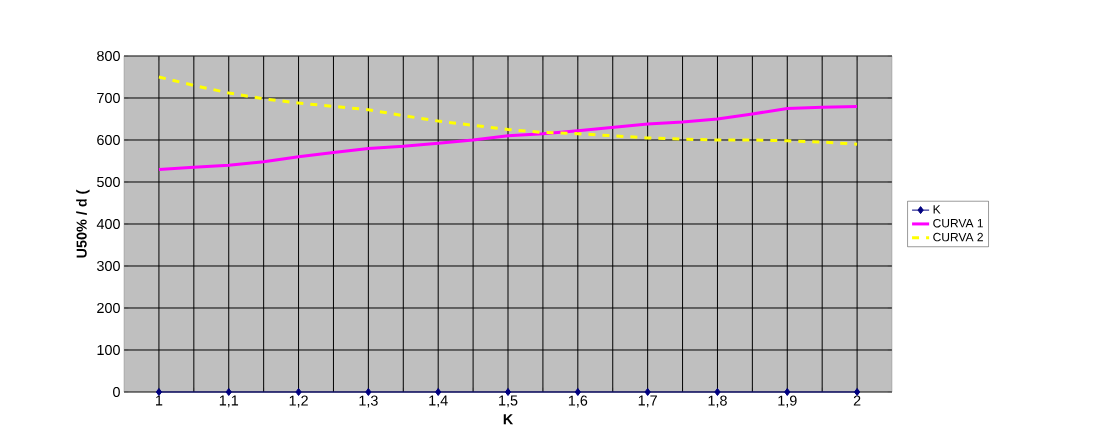 The height and width of the screenshot is (446, 1110). Describe the element at coordinates (83, 223) in the screenshot. I see `y-axis-title: U50% / d (` at that location.